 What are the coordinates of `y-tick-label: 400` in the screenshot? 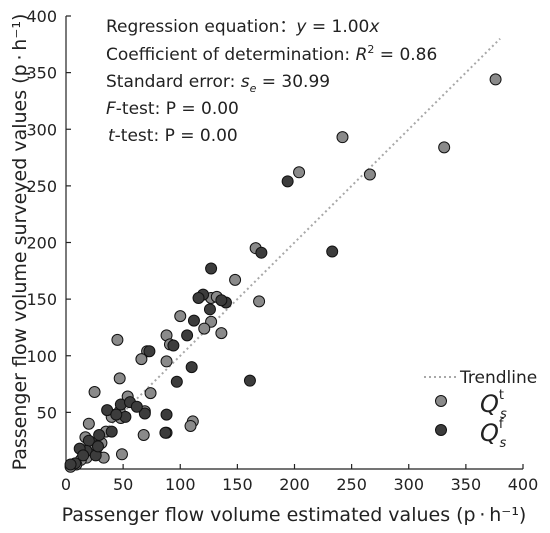 It's located at (41, 16).